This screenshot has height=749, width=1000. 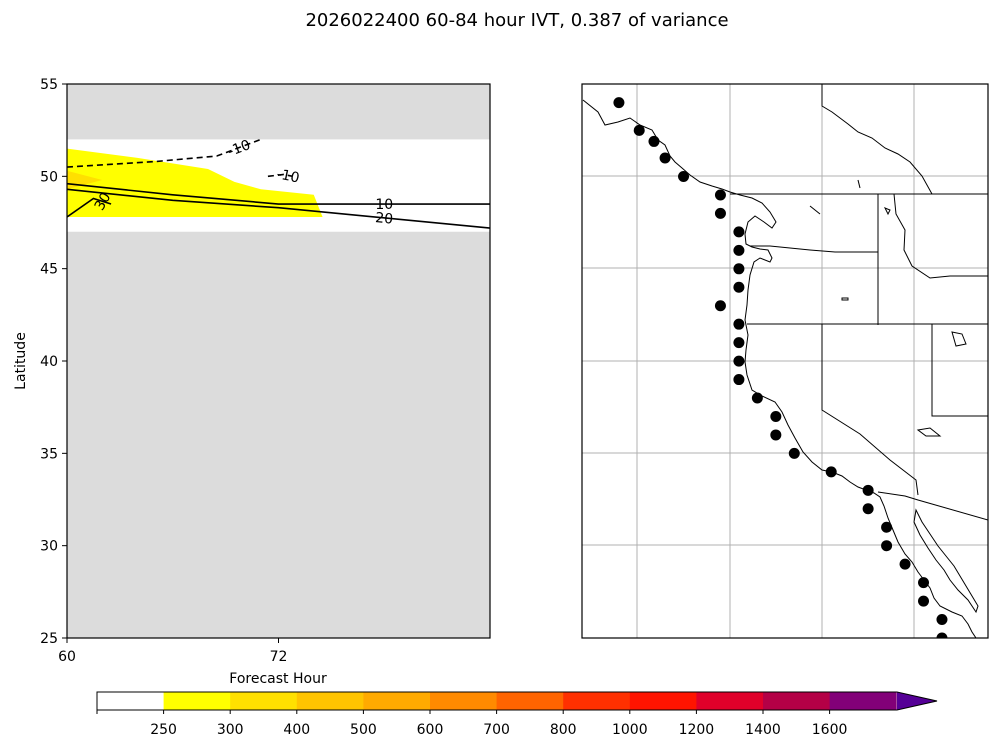 I want to click on y-tick-label: 25, so click(x=49, y=639).